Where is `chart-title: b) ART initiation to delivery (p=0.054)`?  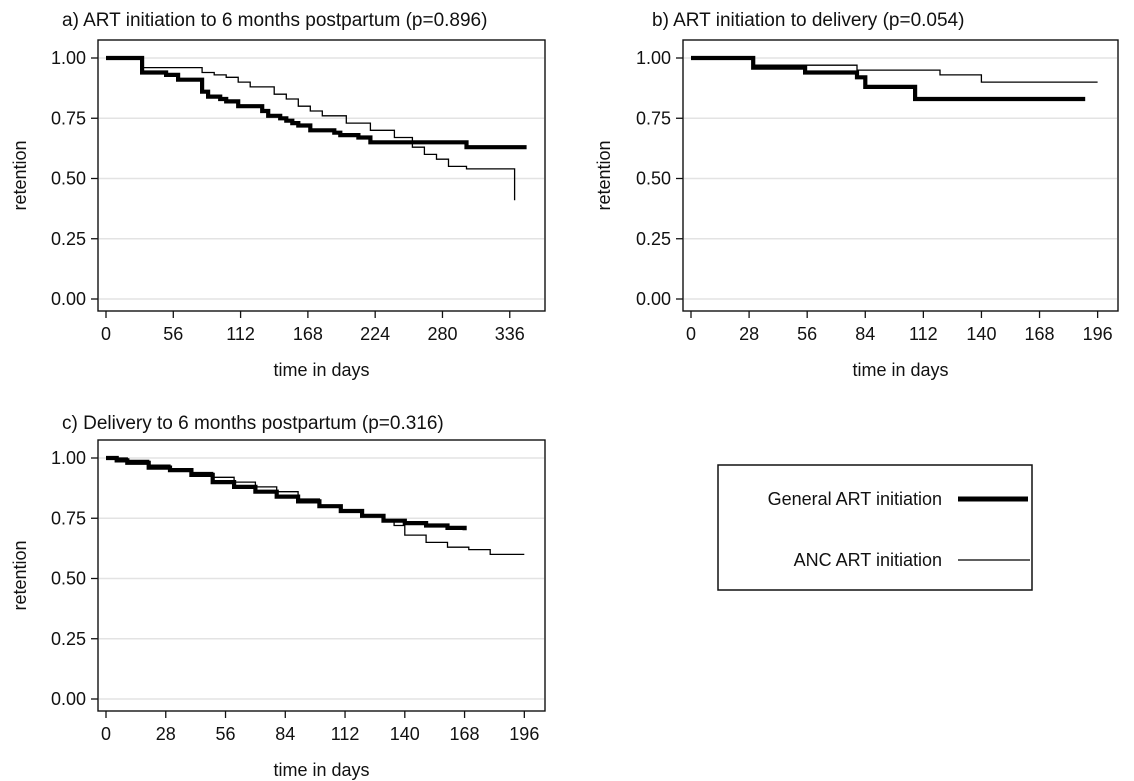
chart-title: b) ART initiation to delivery (p=0.054) is located at coordinates (808, 20).